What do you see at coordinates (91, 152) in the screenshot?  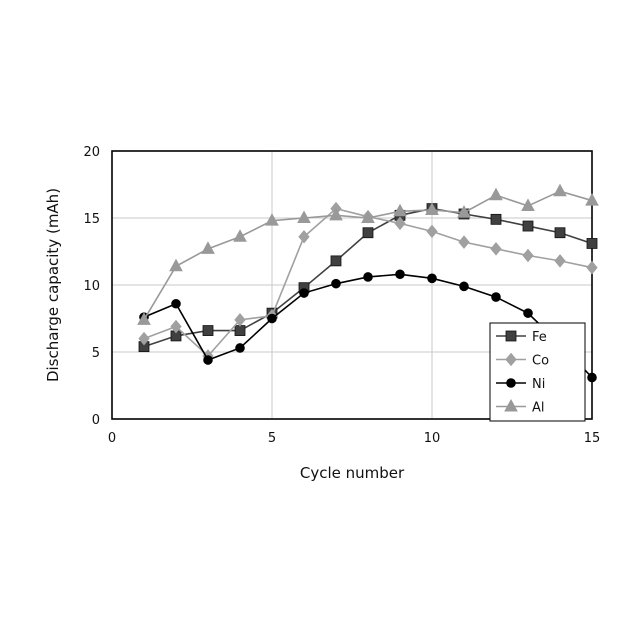 I see `y-tick-label: 20` at bounding box center [91, 152].